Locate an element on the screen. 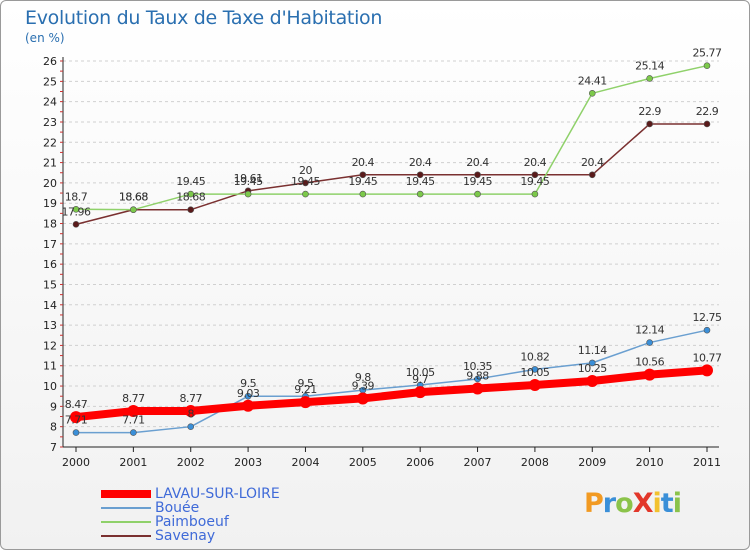 Image resolution: width=750 pixels, height=550 pixels. data-label: 10.82 is located at coordinates (534, 356).